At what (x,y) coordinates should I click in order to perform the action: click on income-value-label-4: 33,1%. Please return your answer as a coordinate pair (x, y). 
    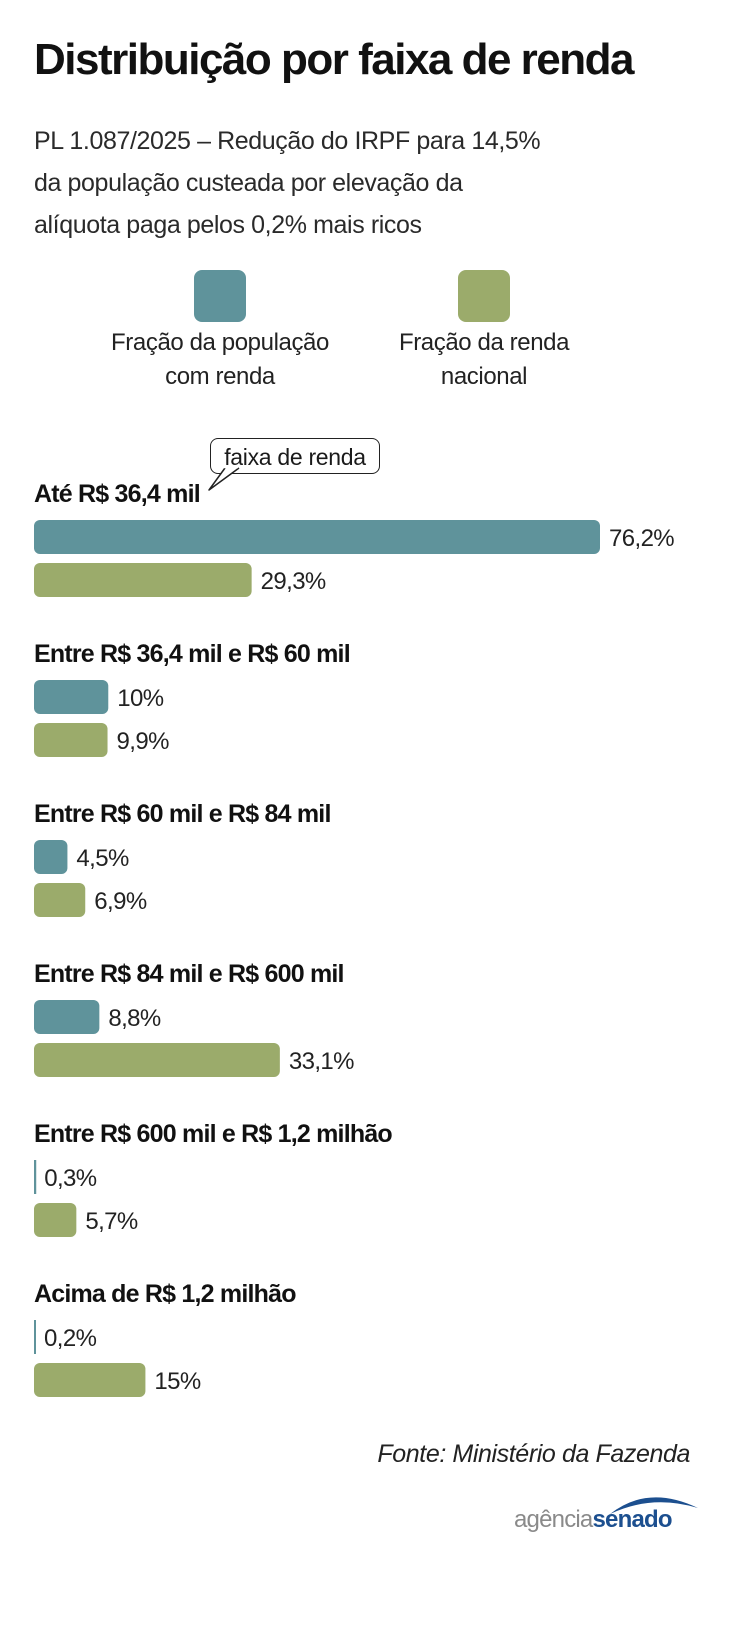
    Looking at the image, I should click on (321, 1061).